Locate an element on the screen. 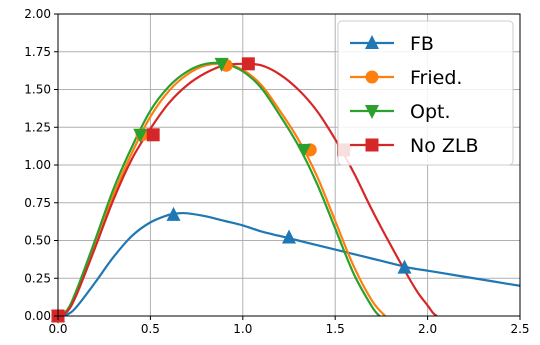 The image size is (540, 345). y-axis: 0.00 0.25 0.50 0.75 1.00 1.25 1.50 1.75 2.00 is located at coordinates (41, 165).